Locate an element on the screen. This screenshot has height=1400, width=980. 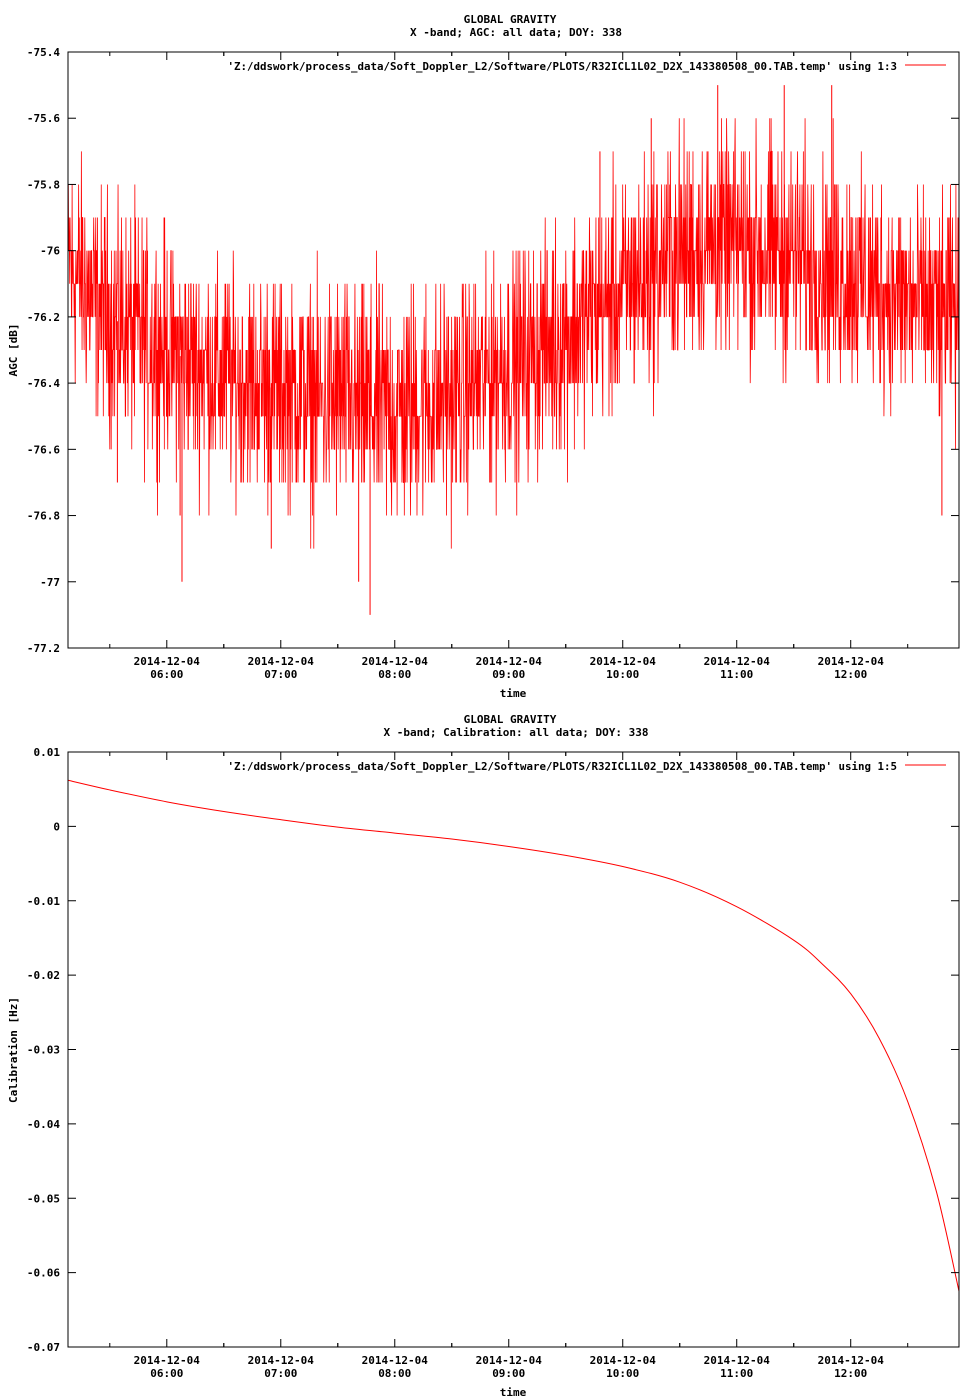
agc-xtick-time-label: 09:00 is located at coordinates (508, 674).